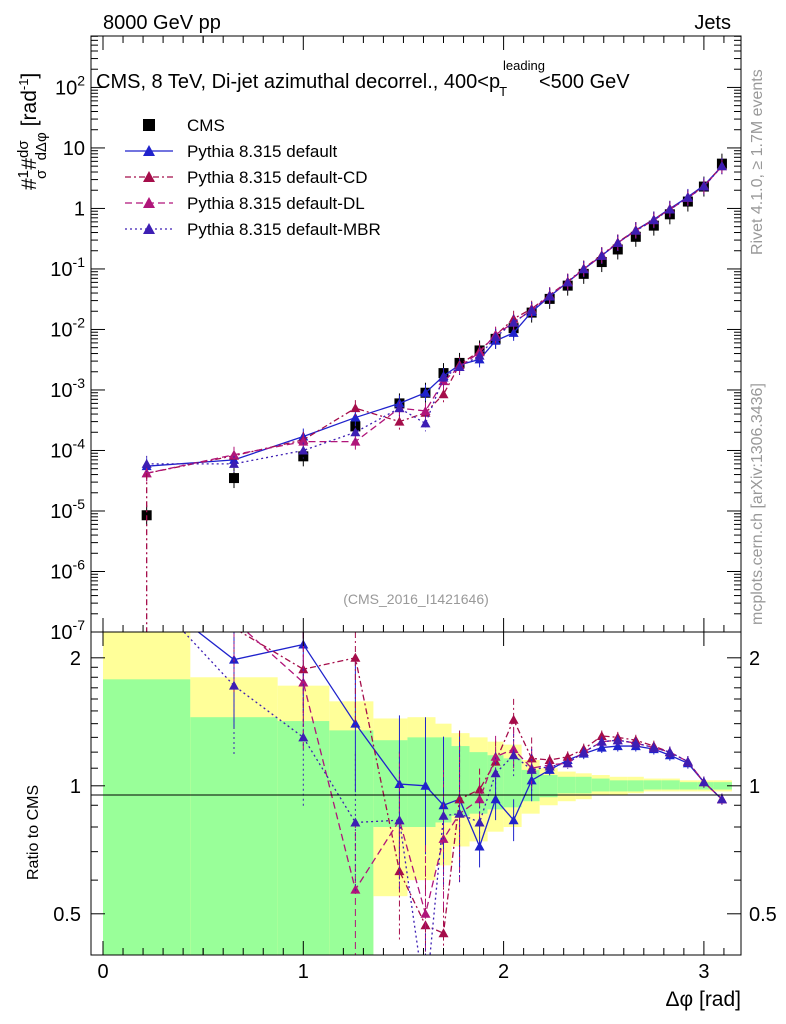  I want to click on svg-text: #1σ#dσdΔφ[rad-1], so click(32, 131).